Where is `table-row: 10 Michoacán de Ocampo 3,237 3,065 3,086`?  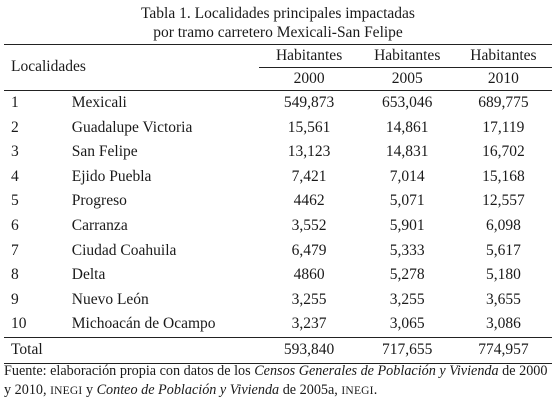
table-row: 10 Michoacán de Ocampo 3,237 3,065 3,086 is located at coordinates (278, 324).